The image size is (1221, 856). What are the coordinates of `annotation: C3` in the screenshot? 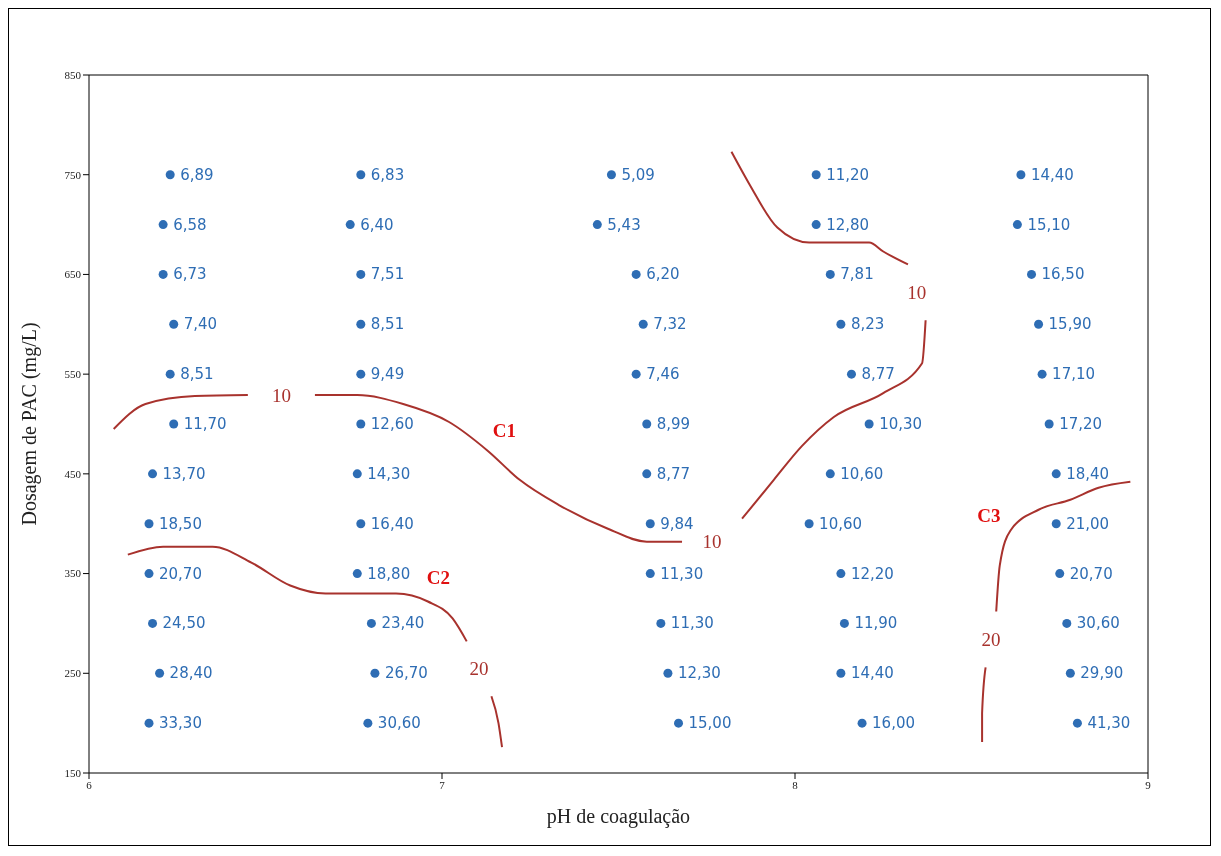 It's located at (989, 516).